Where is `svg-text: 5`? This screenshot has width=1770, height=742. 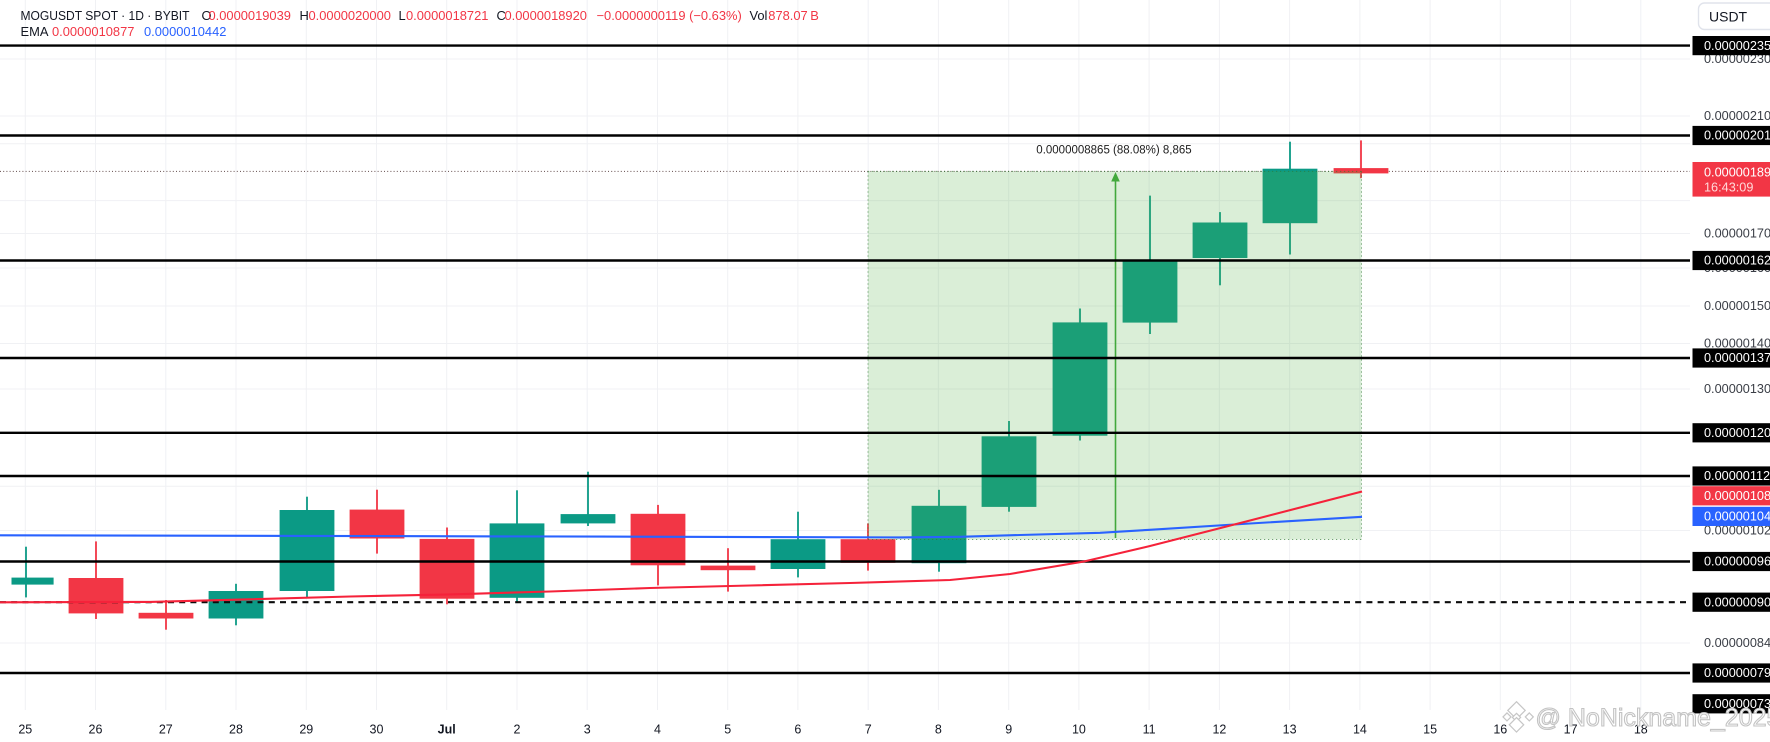 svg-text: 5 is located at coordinates (727, 730).